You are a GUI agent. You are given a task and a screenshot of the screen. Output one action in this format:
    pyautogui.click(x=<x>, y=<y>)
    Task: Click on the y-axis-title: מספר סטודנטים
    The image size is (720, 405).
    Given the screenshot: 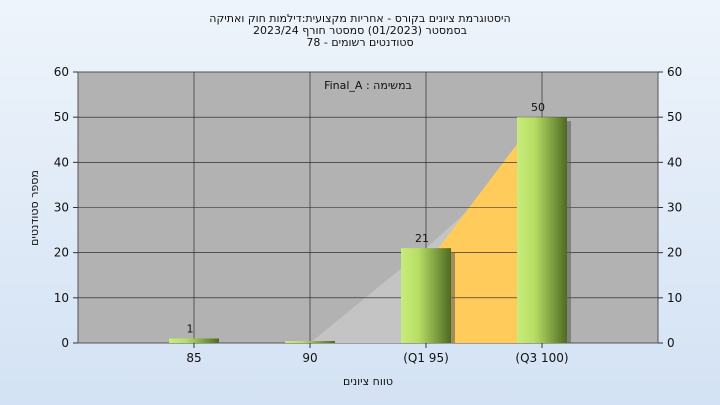 What is the action you would take?
    pyautogui.click(x=34, y=208)
    